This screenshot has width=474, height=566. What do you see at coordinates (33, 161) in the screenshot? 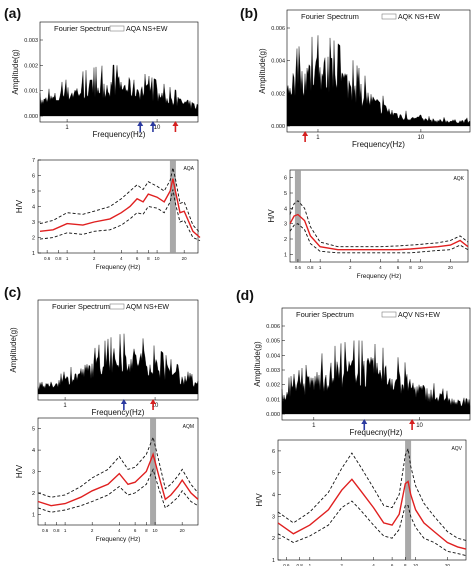
I see `hv-y-tick-label: 7` at bounding box center [33, 161].